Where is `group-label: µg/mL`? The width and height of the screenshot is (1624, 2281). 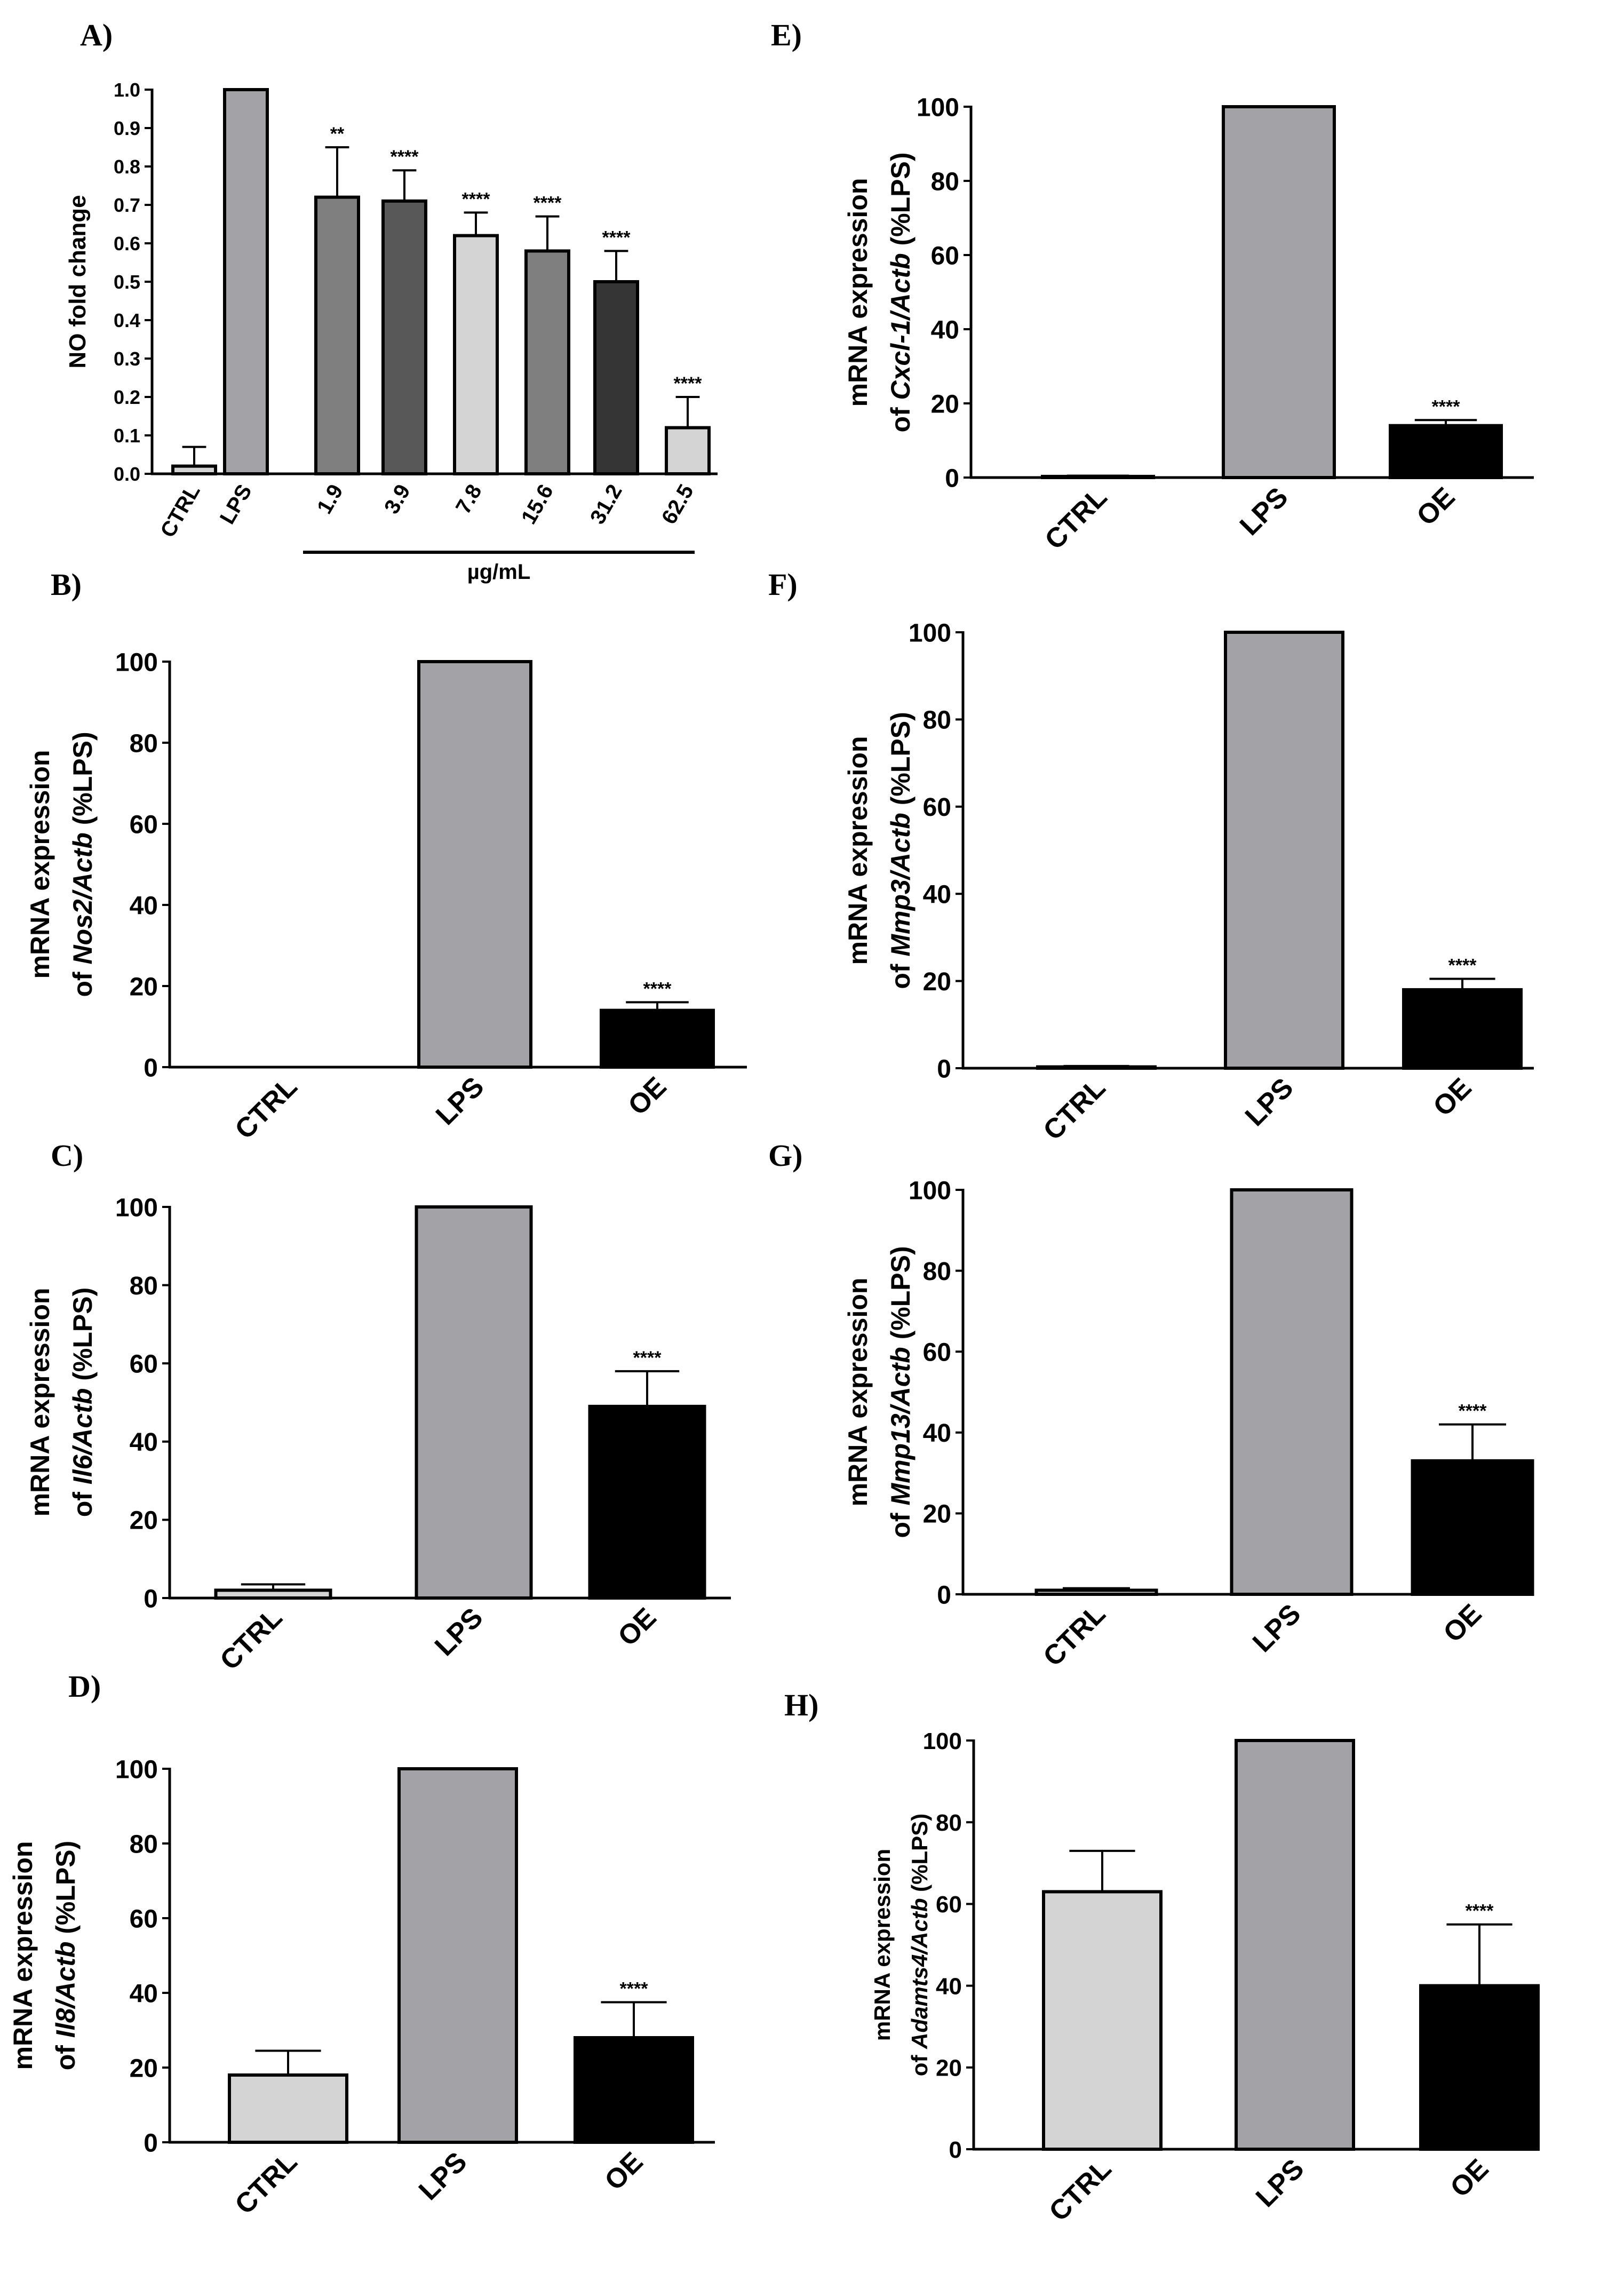 group-label: µg/mL is located at coordinates (499, 572).